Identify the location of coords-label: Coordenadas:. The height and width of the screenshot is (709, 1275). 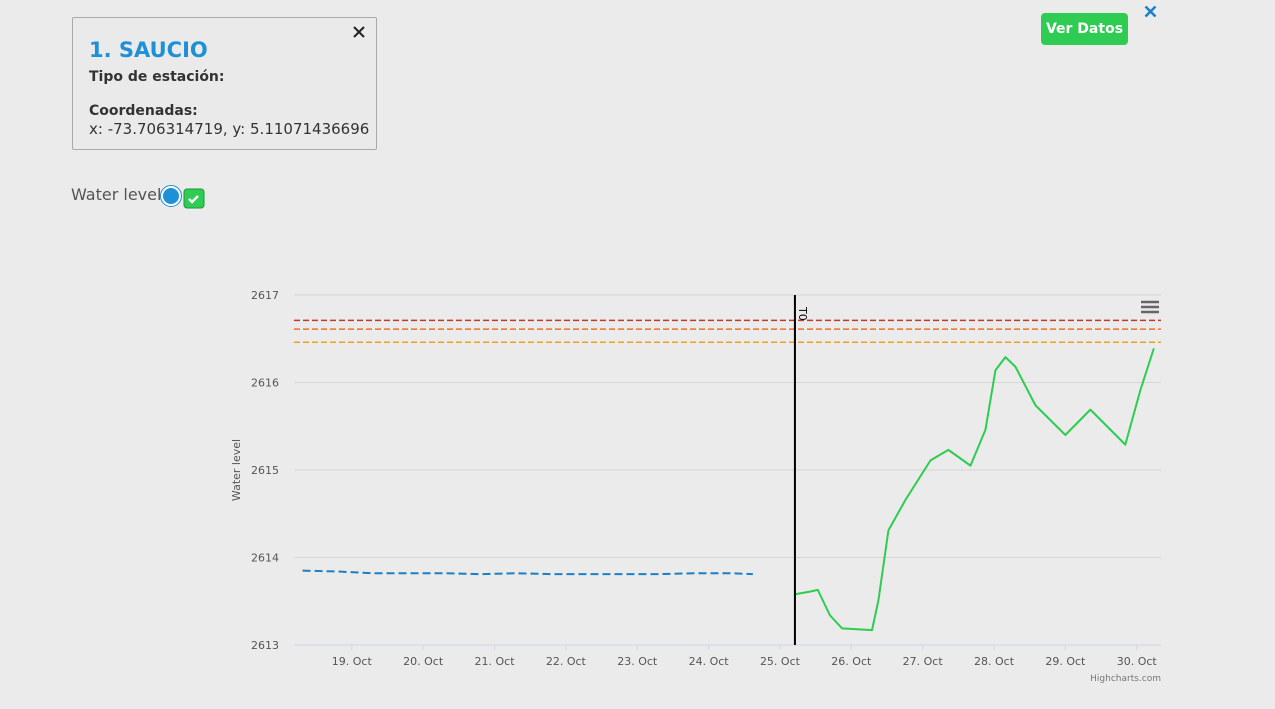
(143, 111).